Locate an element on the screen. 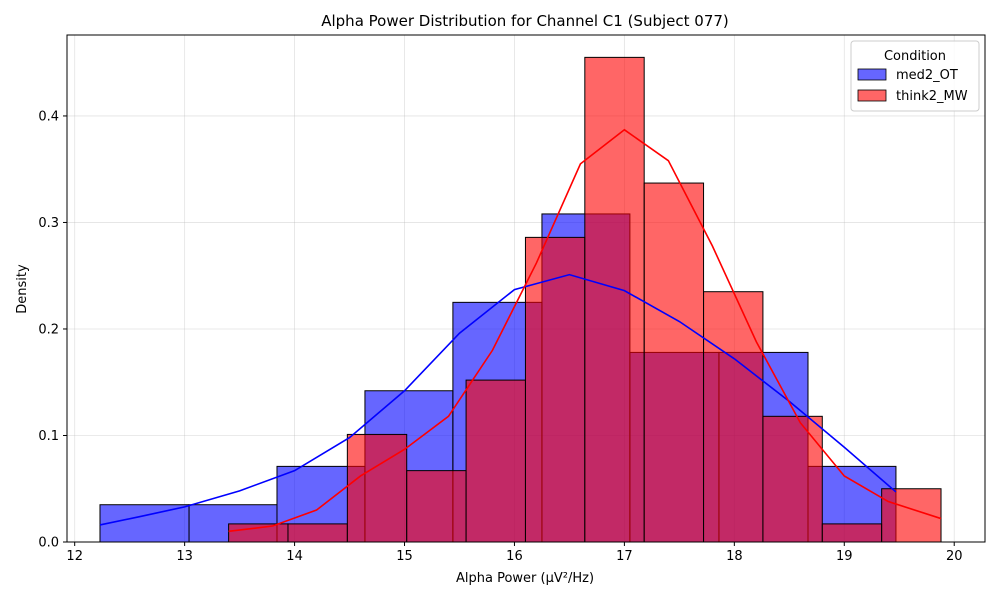 The image size is (1000, 600). legend-title: Condition is located at coordinates (915, 56).